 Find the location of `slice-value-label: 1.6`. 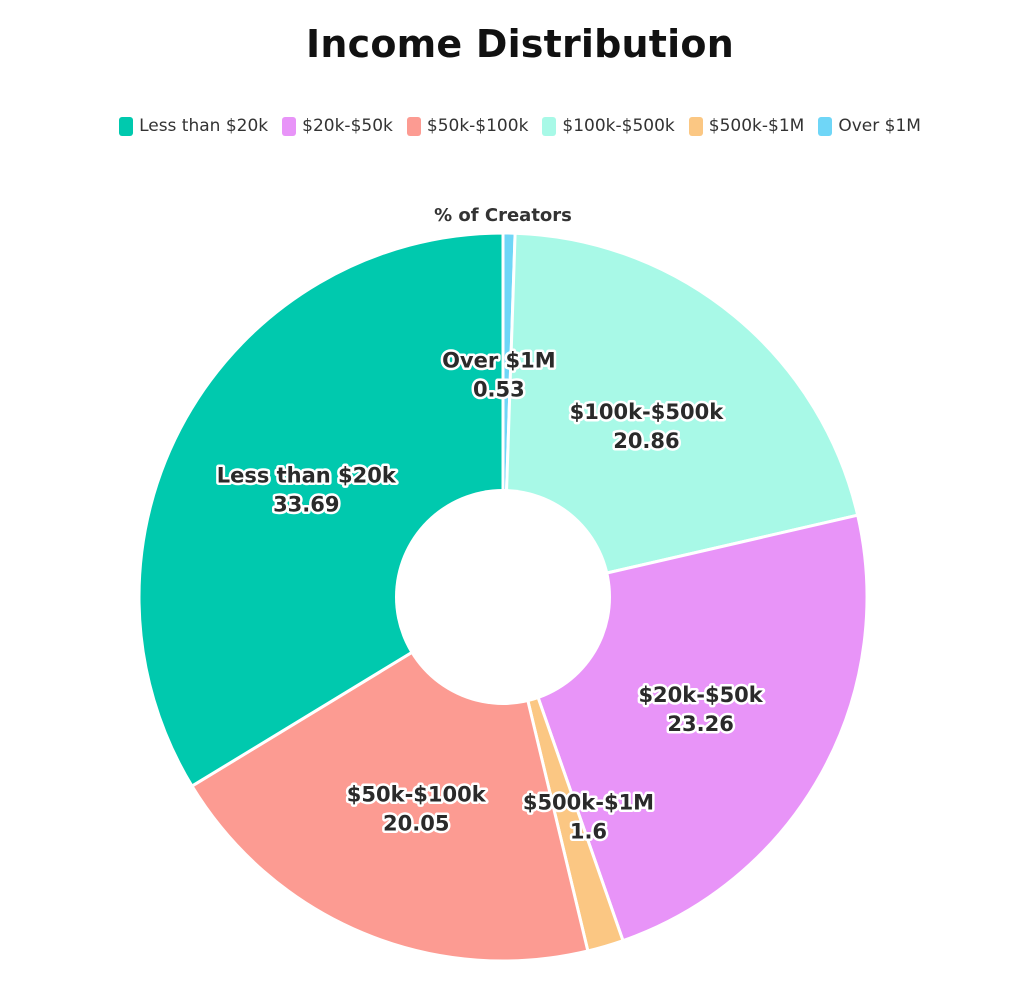

slice-value-label: 1.6 is located at coordinates (588, 832).